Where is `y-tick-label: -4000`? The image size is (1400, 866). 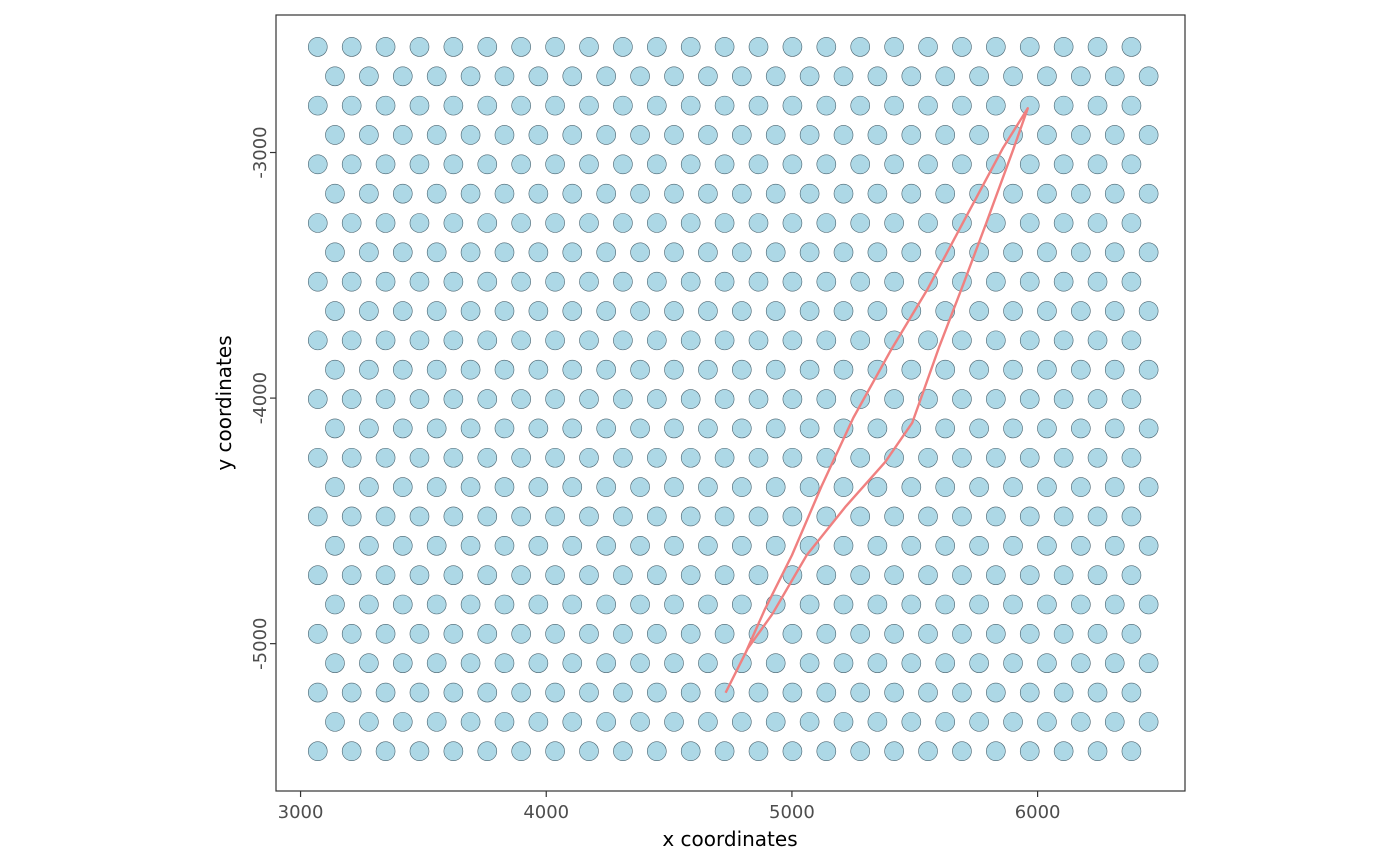 y-tick-label: -4000 is located at coordinates (260, 398).